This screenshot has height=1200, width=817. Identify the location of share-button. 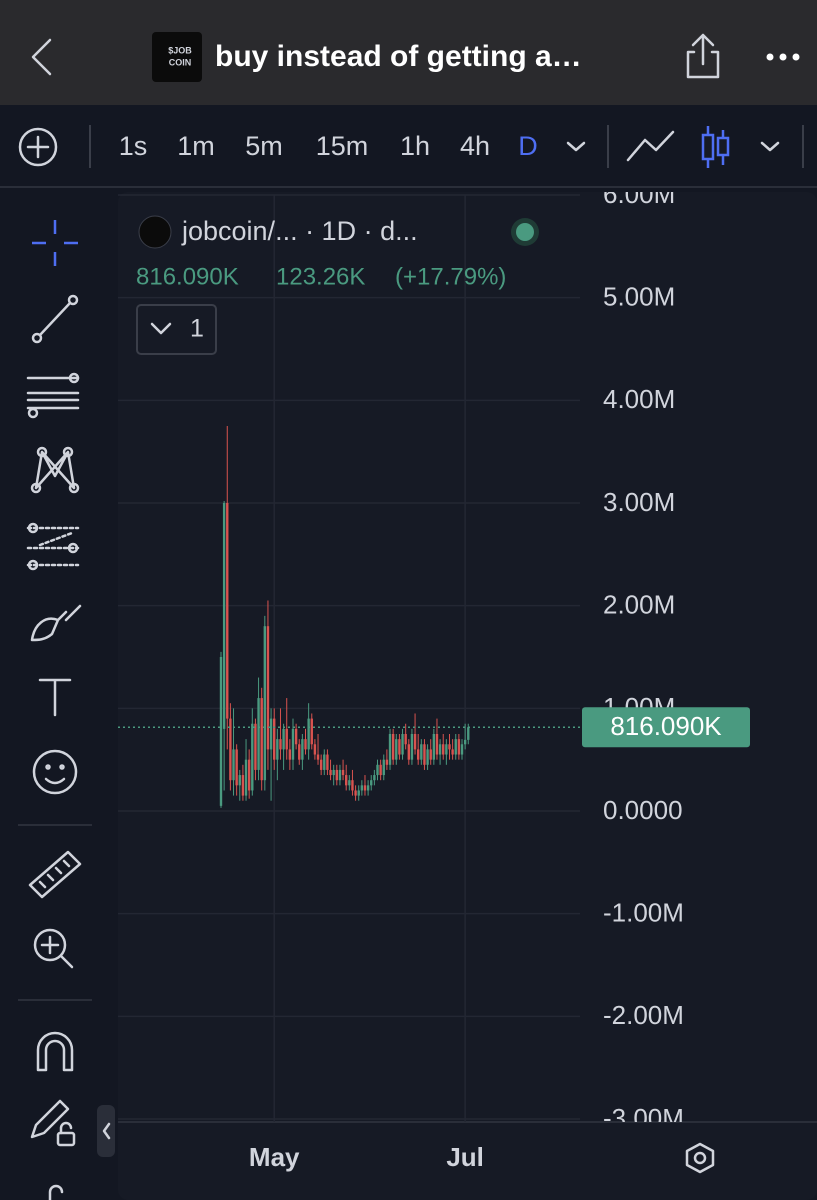
(703, 56).